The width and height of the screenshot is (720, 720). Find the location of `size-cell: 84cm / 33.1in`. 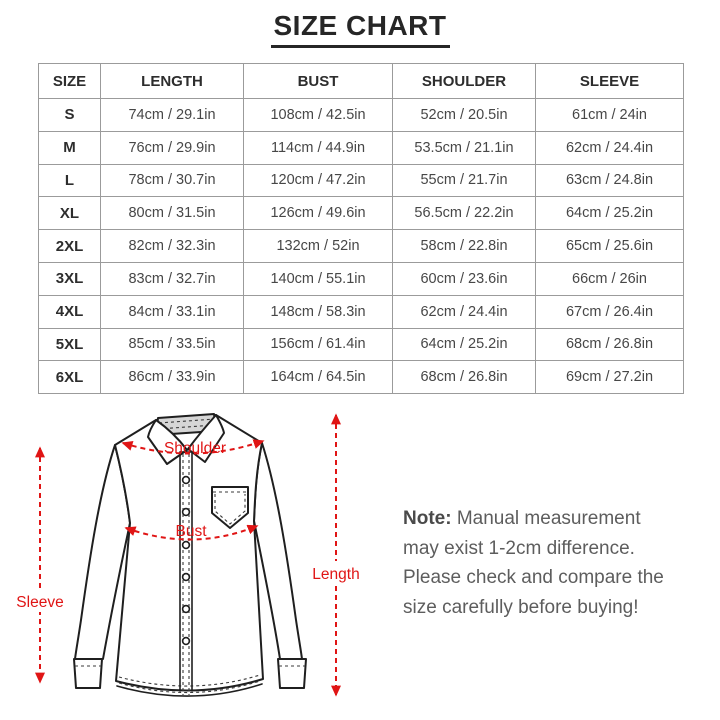

size-cell: 84cm / 33.1in is located at coordinates (172, 311).